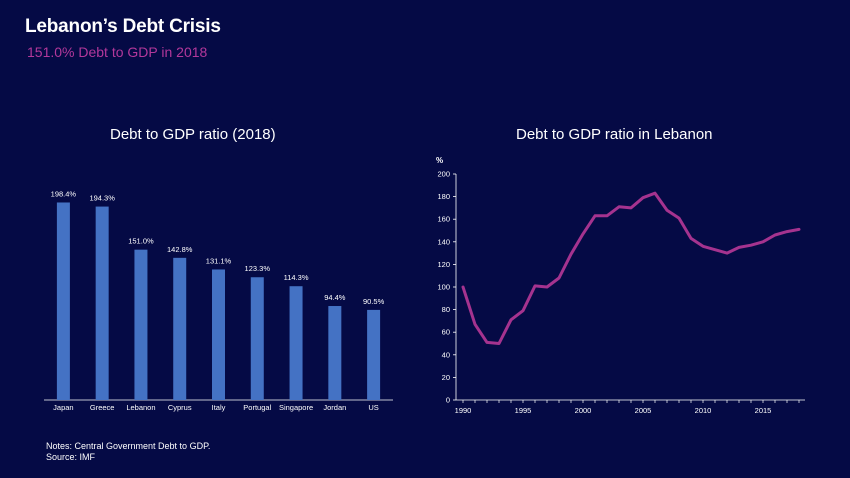 The height and width of the screenshot is (478, 850). Describe the element at coordinates (258, 268) in the screenshot. I see `bar-data-label: 123.3%` at that location.